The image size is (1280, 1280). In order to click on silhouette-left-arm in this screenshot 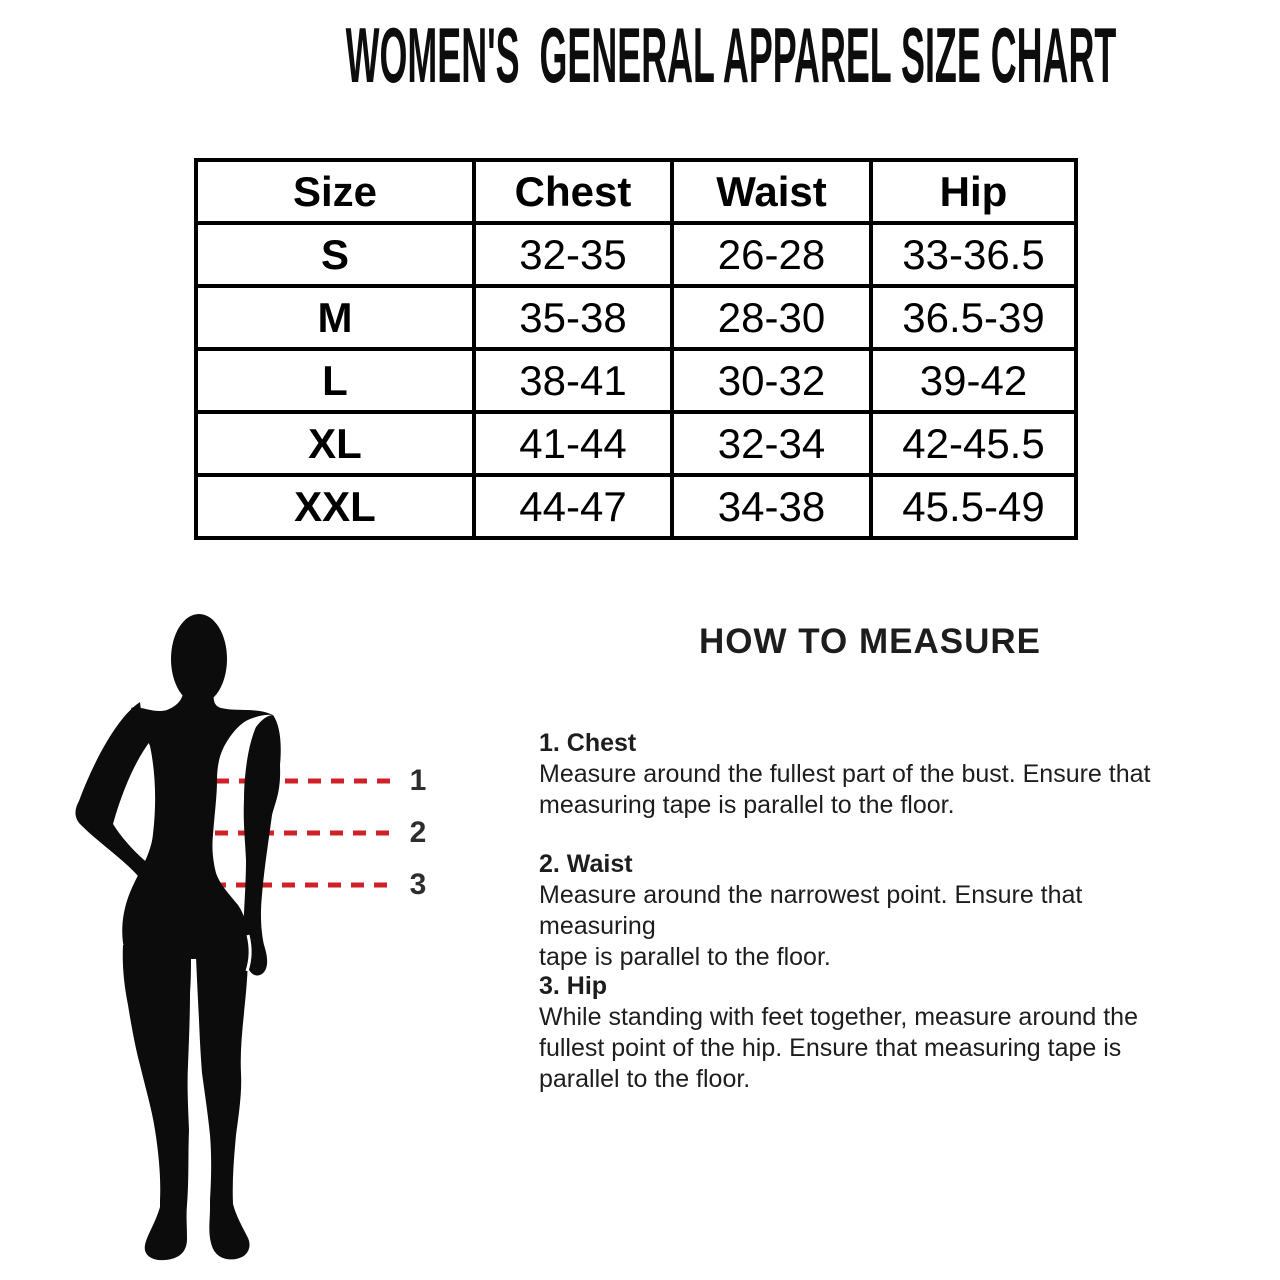, I will do `click(118, 796)`.